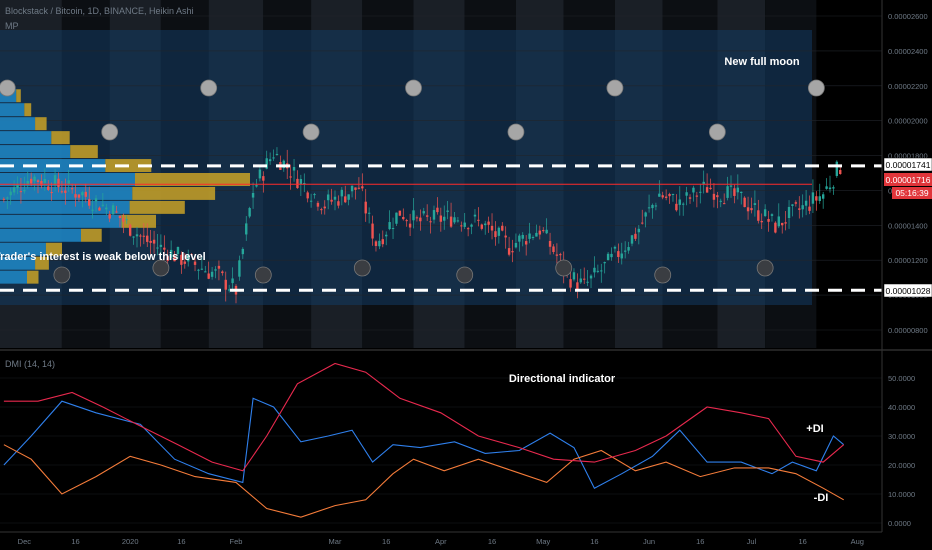  I want to click on dmi-series-line, so click(423, 481).